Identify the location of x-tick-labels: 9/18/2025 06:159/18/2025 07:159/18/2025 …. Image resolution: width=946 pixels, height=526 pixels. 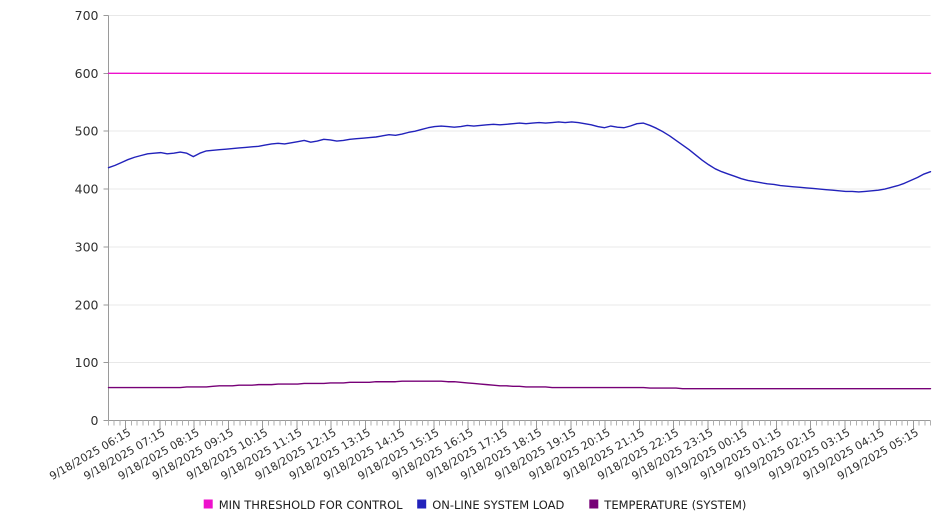
(484, 454).